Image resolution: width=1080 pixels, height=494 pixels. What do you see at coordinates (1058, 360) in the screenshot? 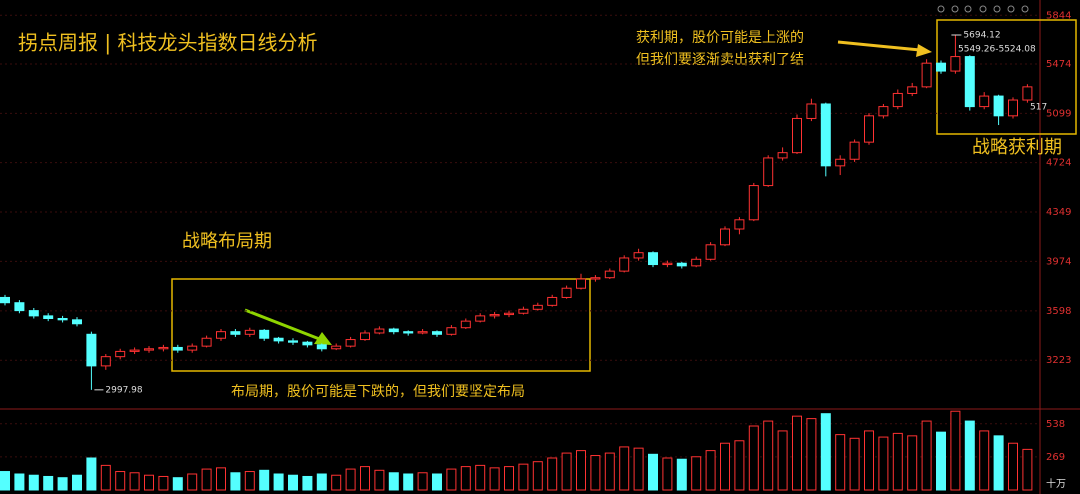
I see `y-tick-label: 3223` at bounding box center [1058, 360].